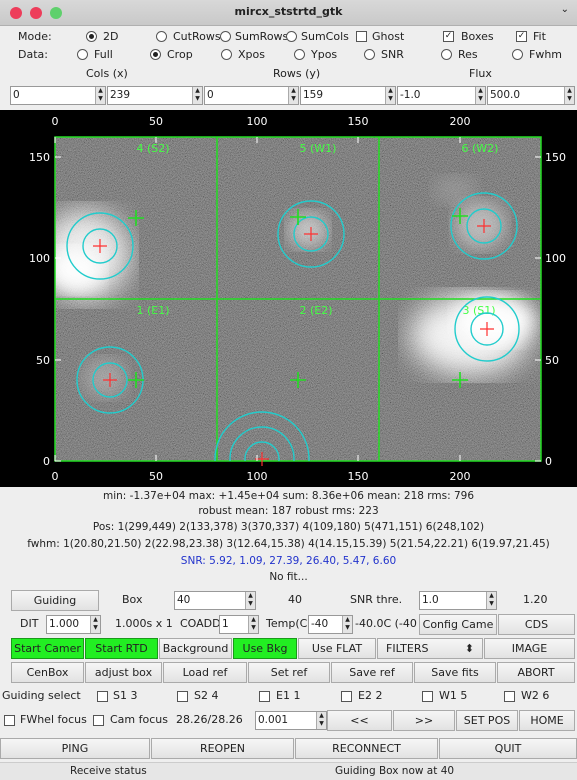 The image size is (577, 780). I want to click on temp-value: -40, so click(320, 624).